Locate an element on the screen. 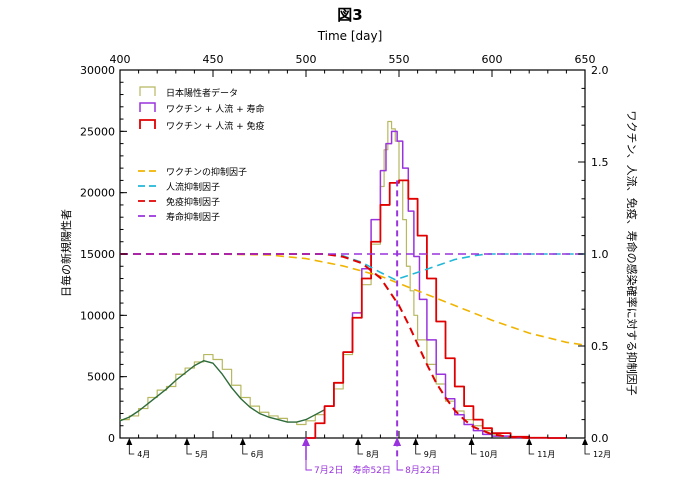 The image size is (700, 484). month-label: 5月 is located at coordinates (201, 454).